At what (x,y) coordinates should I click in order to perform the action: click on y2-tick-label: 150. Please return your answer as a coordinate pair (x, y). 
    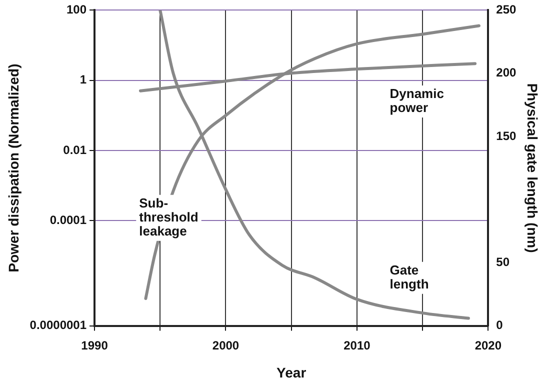
    Looking at the image, I should click on (506, 135).